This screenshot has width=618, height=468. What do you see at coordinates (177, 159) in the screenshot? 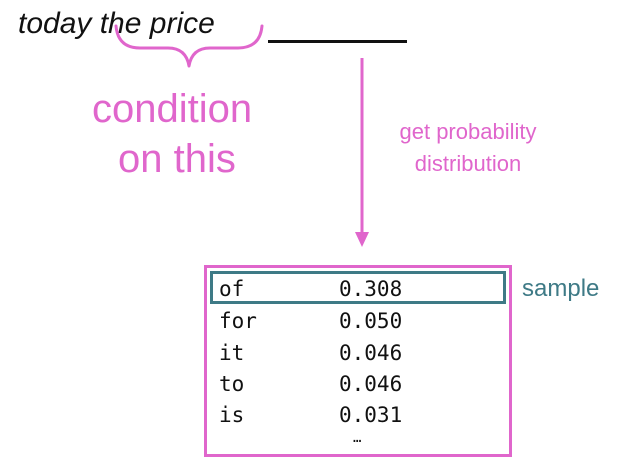
I see `condition-label-line2: on this` at bounding box center [177, 159].